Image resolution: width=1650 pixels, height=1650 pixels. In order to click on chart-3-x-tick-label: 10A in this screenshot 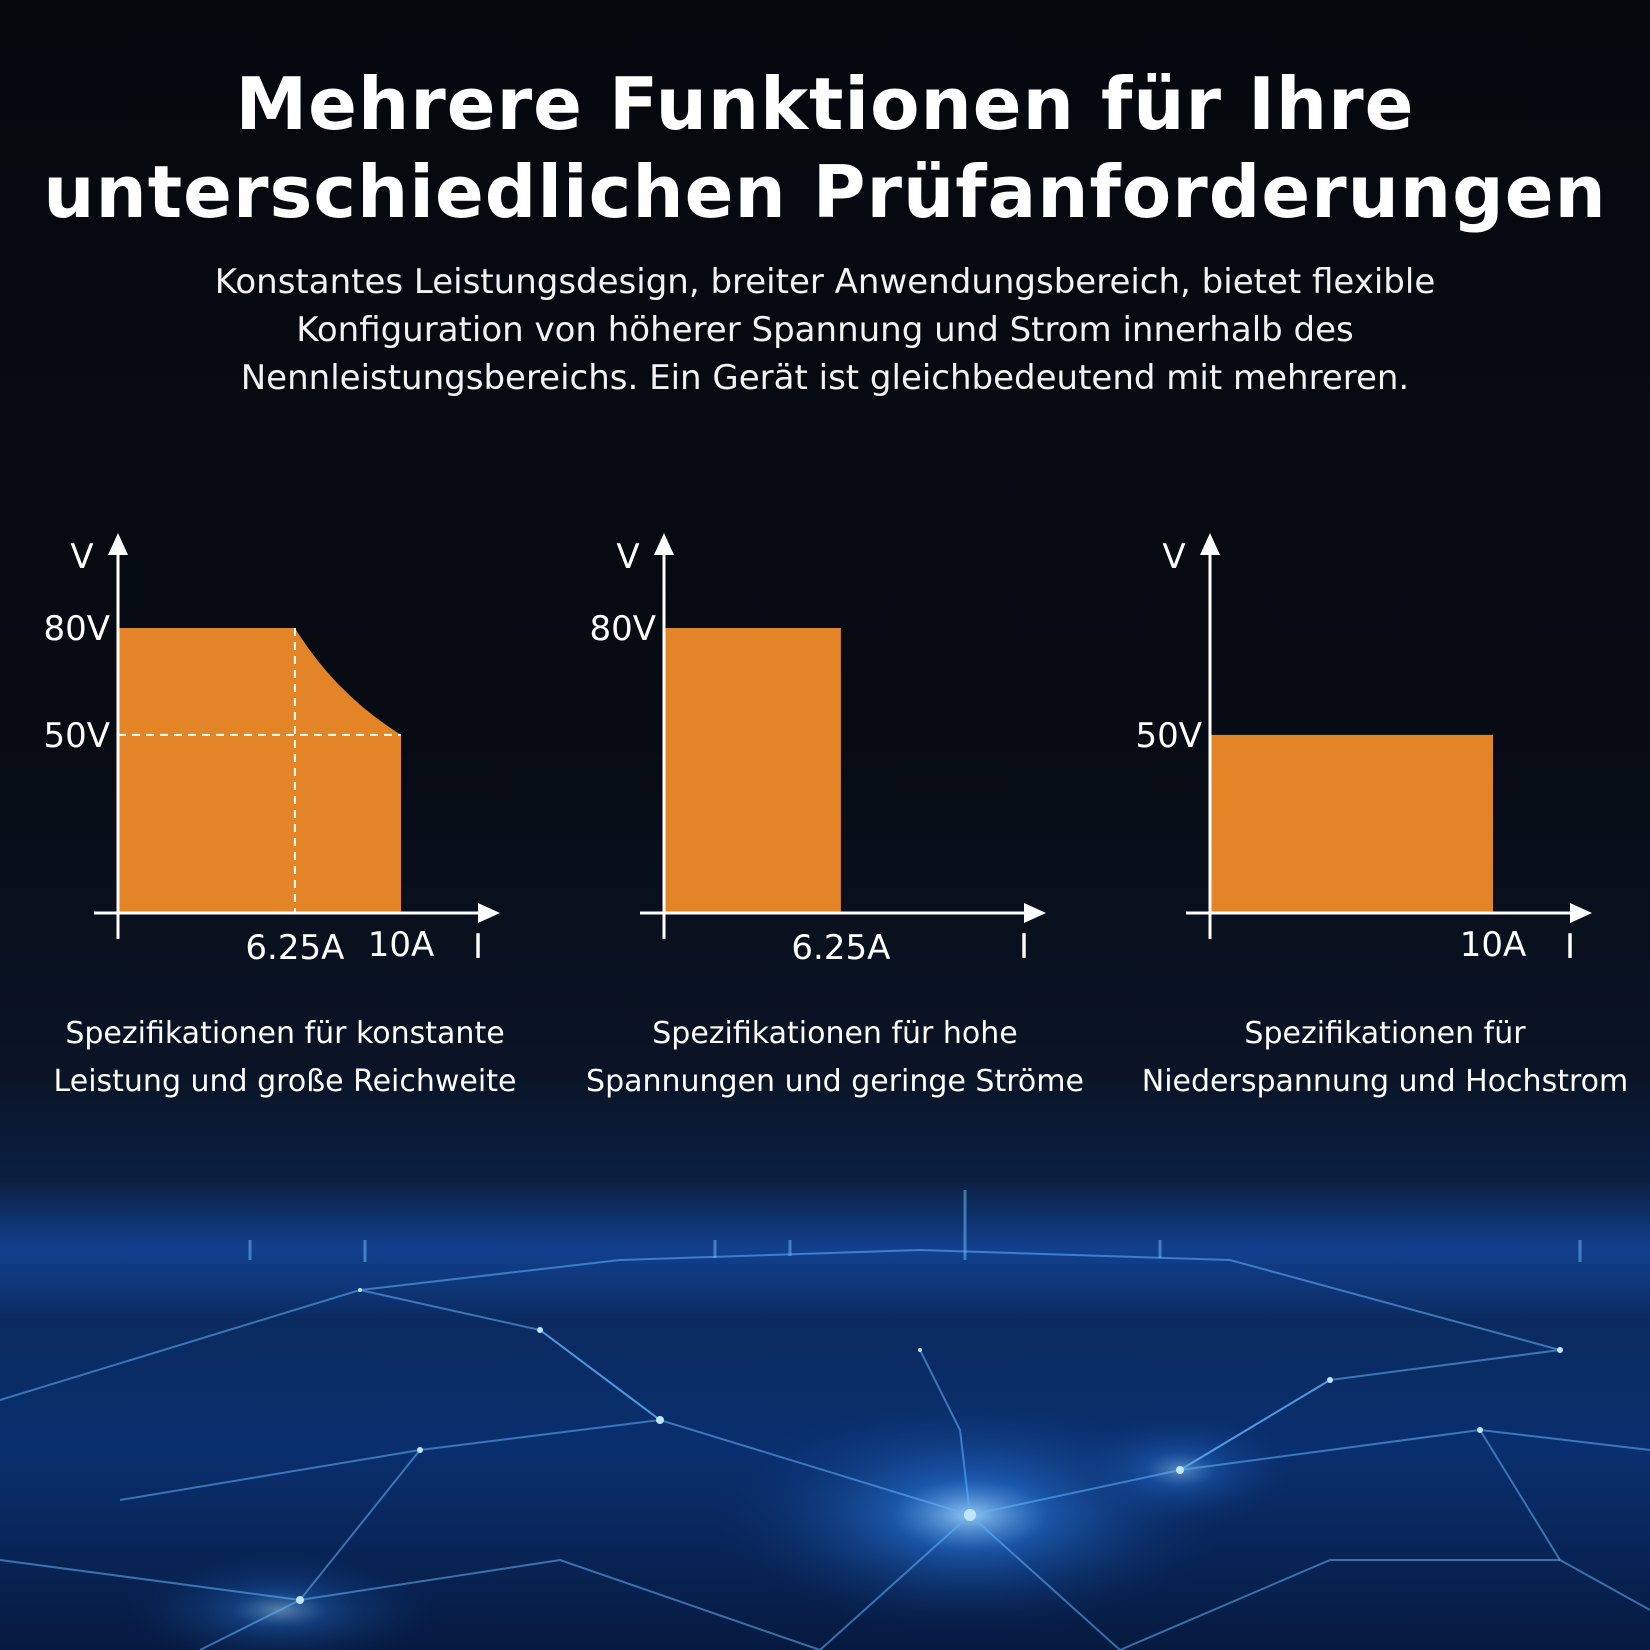, I will do `click(1493, 945)`.